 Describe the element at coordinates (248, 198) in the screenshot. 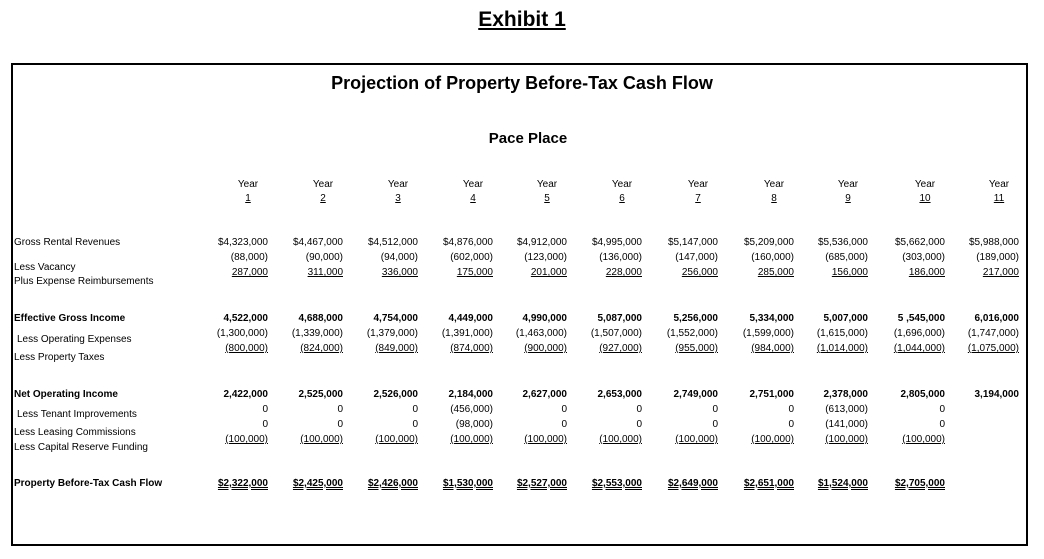

I see `year-number: 1` at that location.